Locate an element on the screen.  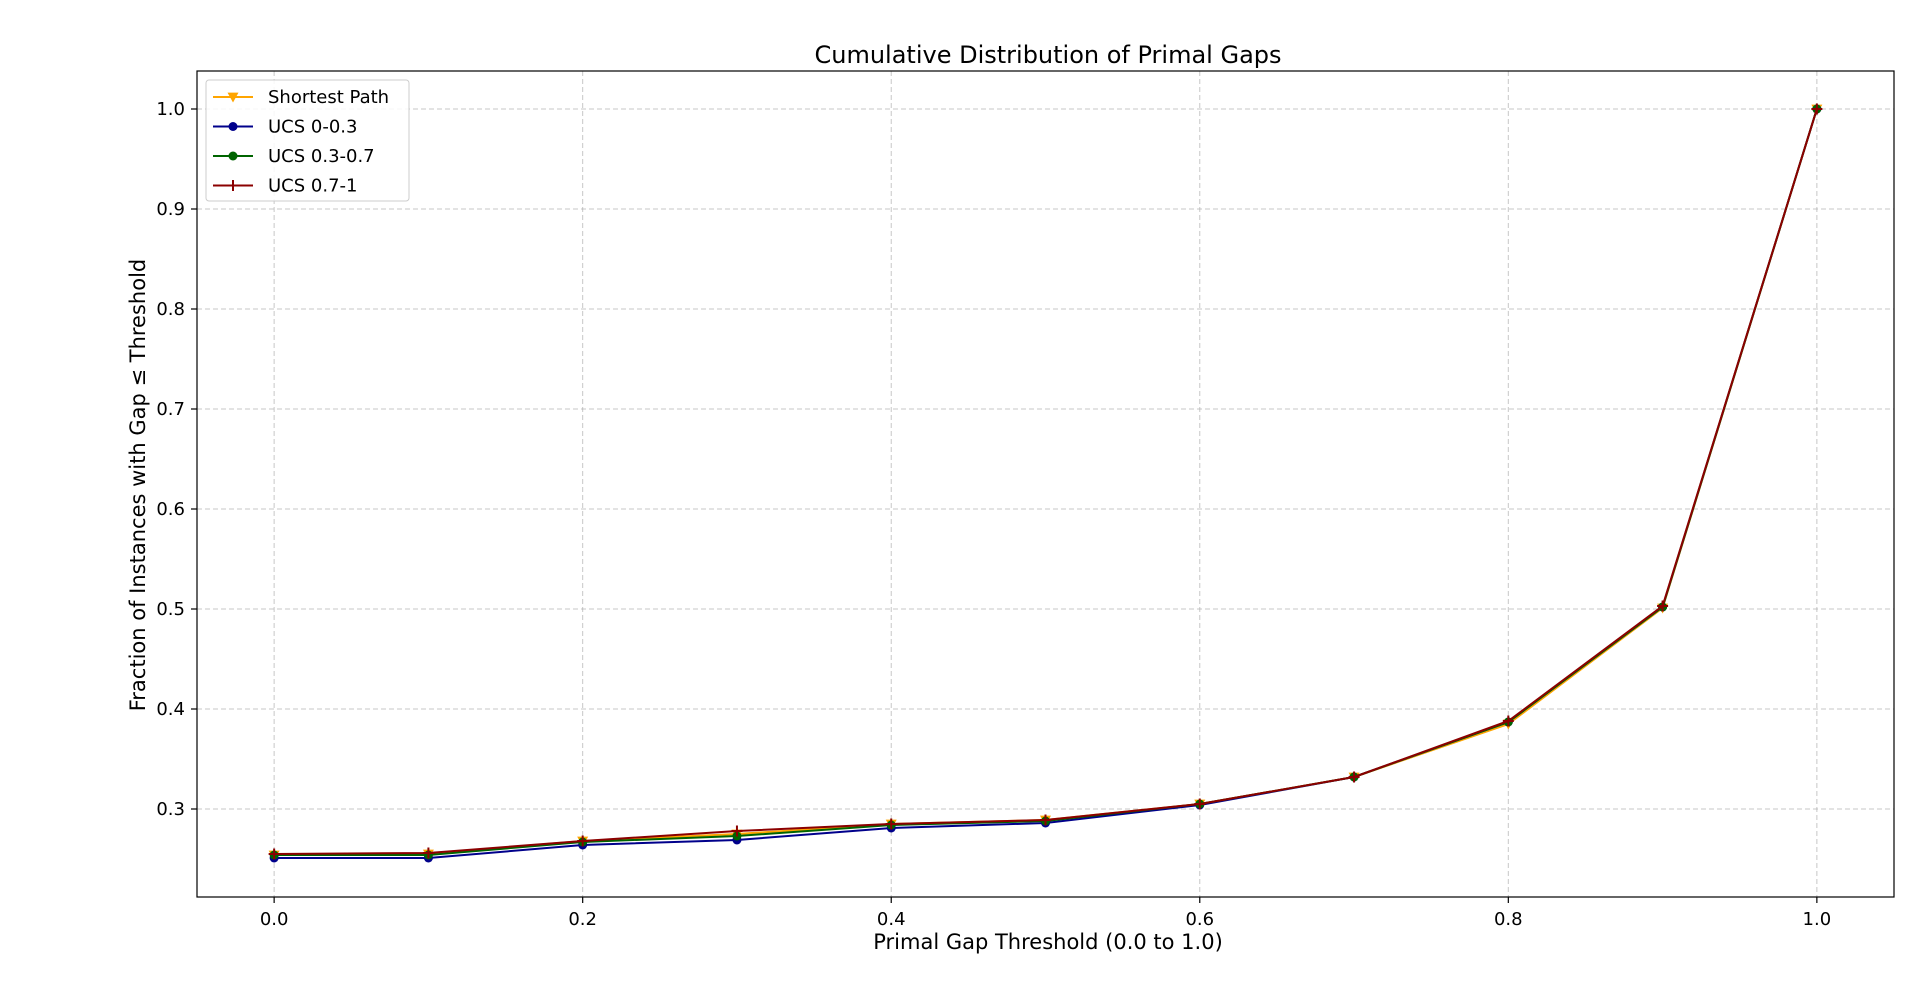
x-tick-label: 0.8 is located at coordinates (1508, 919).